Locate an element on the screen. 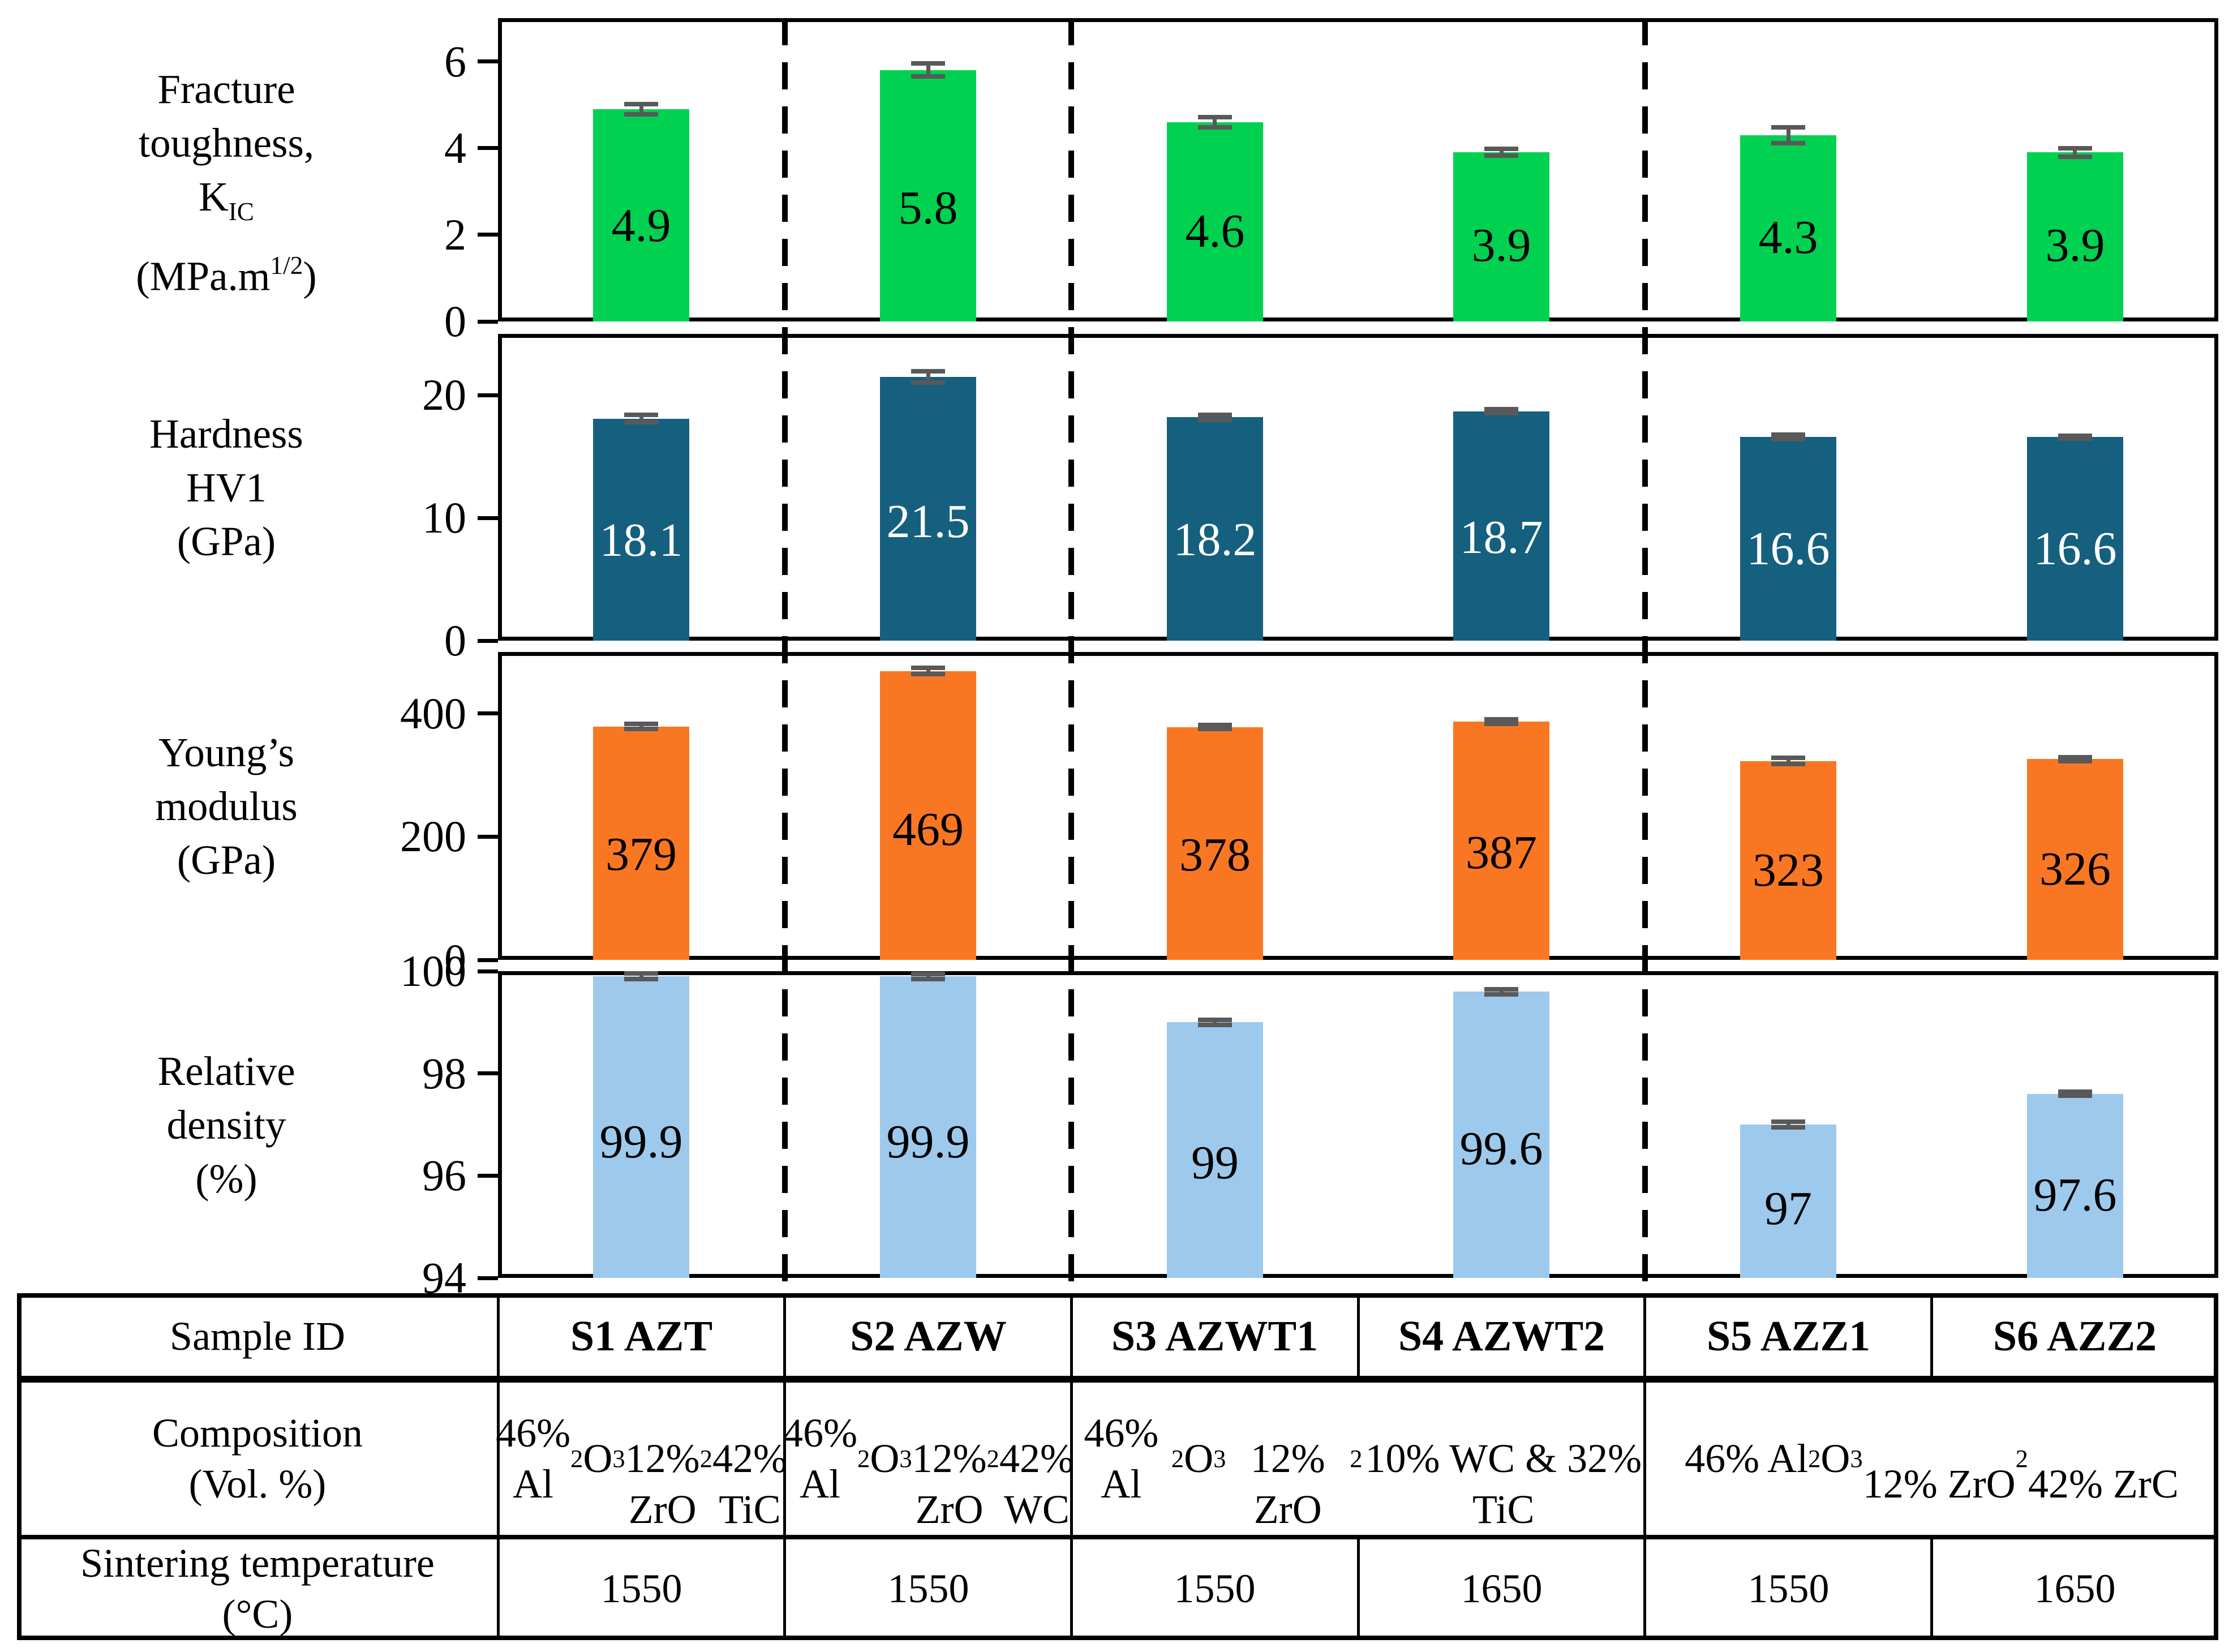 The width and height of the screenshot is (2233, 1652). bar-fracture-toughness-s5-azz1 is located at coordinates (1788, 228).